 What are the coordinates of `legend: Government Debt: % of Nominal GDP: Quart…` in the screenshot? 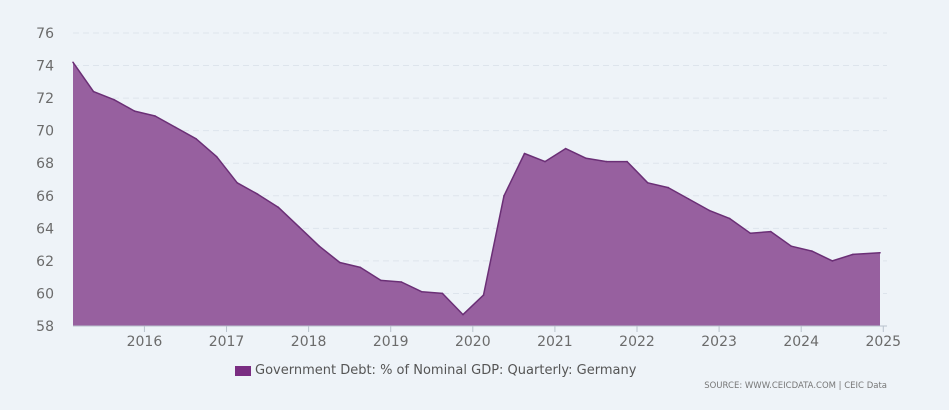 It's located at (435, 370).